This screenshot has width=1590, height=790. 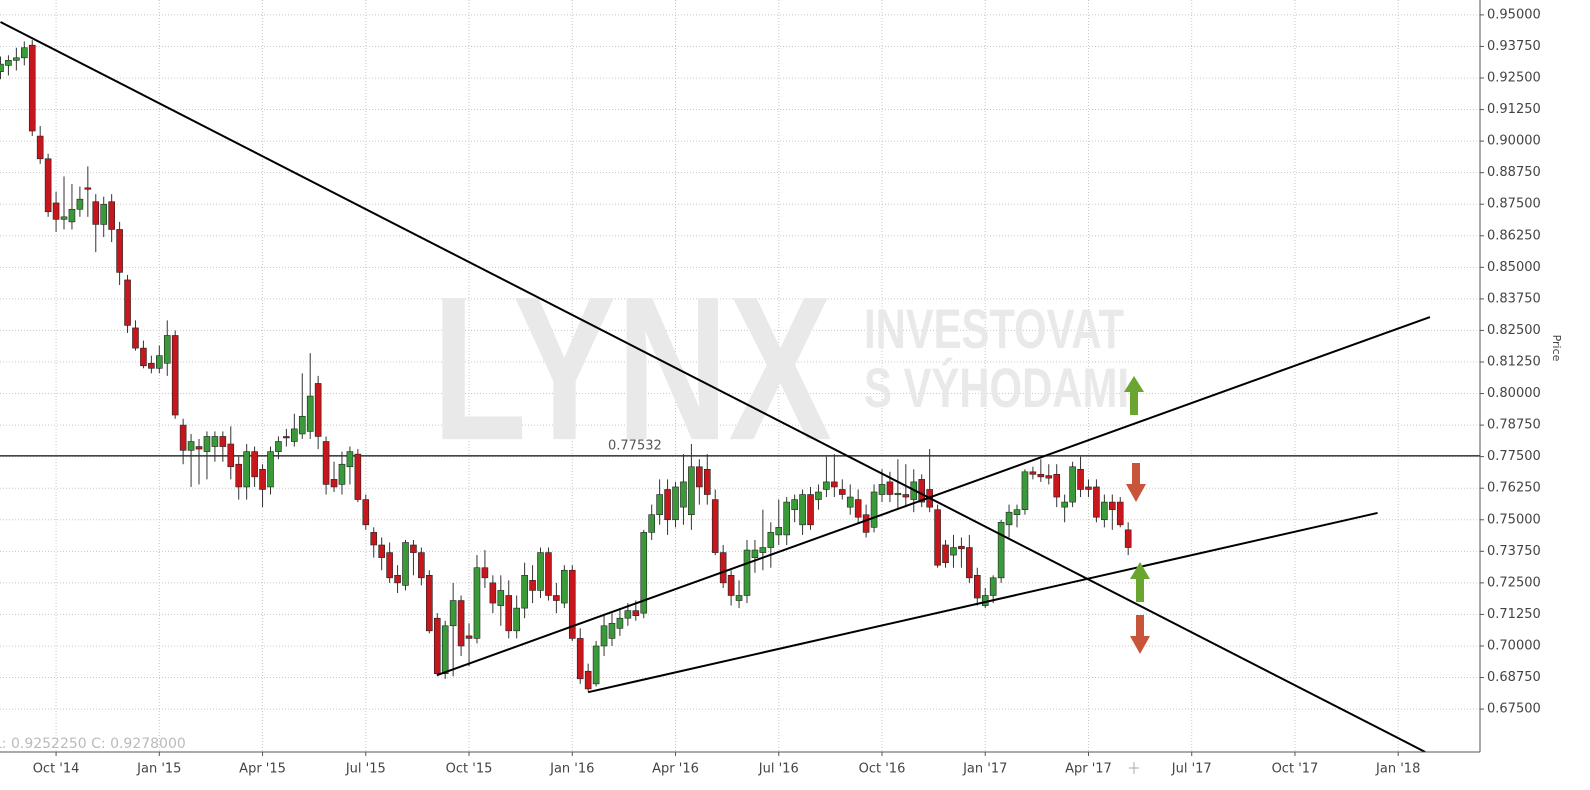 I want to click on up-arrow, so click(x=1134, y=395).